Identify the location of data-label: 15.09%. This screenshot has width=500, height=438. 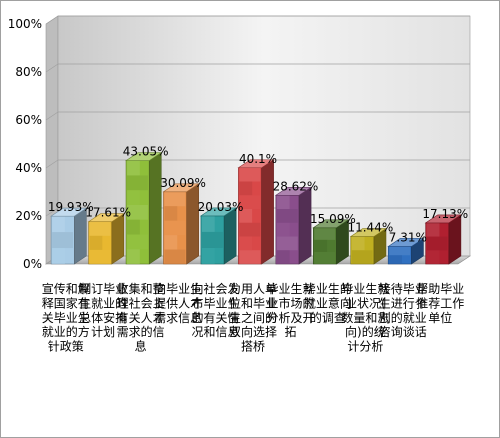
(333, 219).